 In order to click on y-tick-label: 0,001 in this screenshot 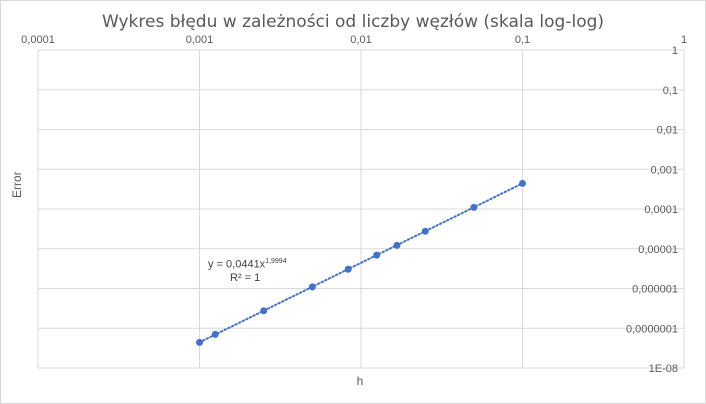, I will do `click(664, 170)`.